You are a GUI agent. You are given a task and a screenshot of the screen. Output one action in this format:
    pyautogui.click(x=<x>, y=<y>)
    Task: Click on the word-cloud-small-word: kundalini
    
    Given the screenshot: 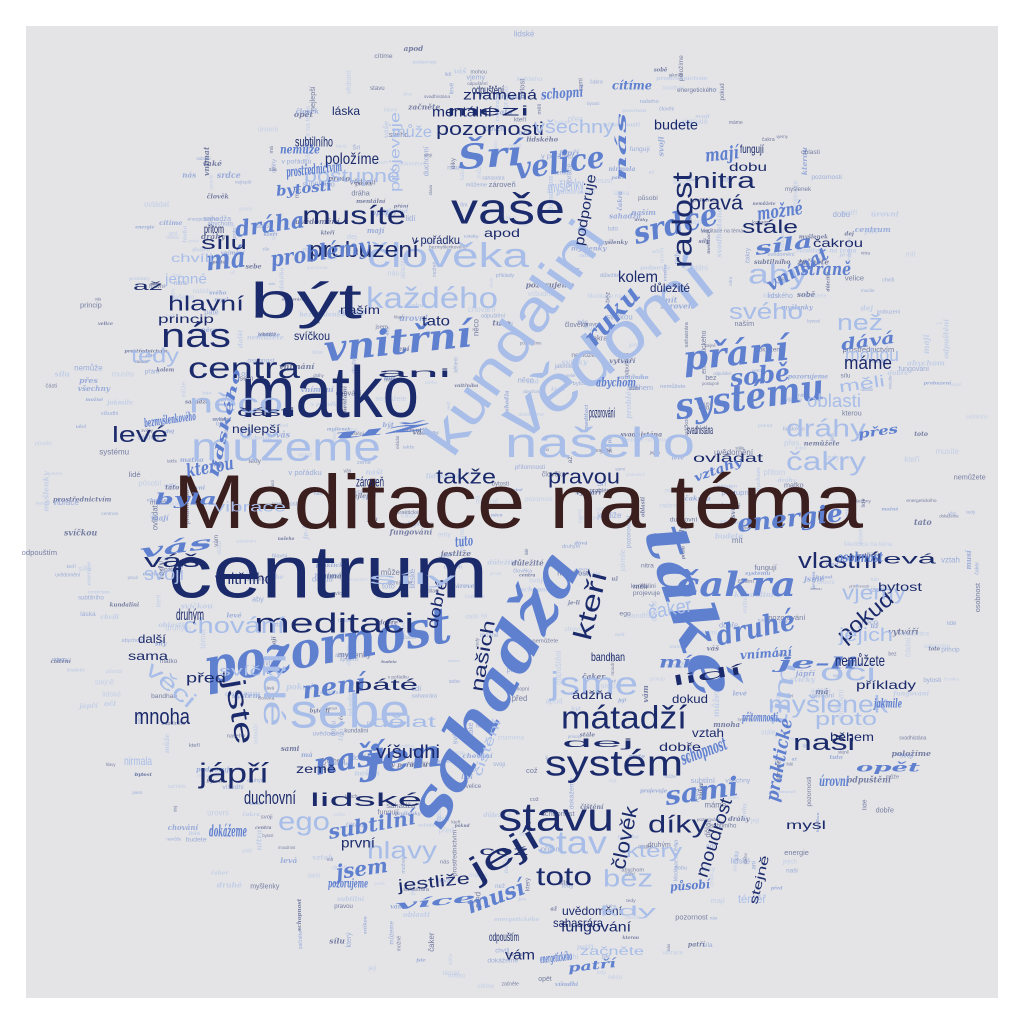 What is the action you would take?
    pyautogui.click(x=356, y=731)
    